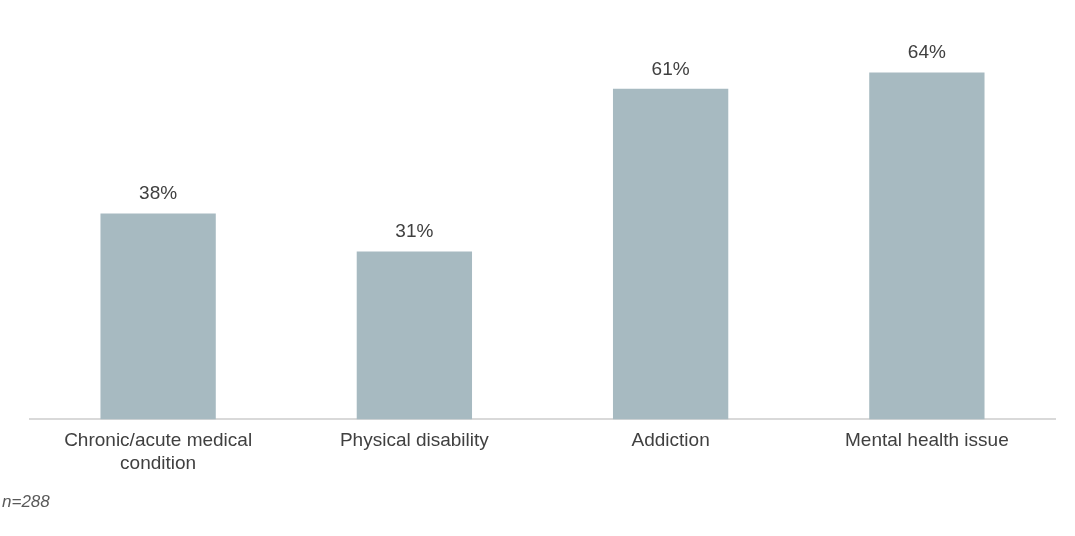 The image size is (1075, 536). Describe the element at coordinates (158, 193) in the screenshot. I see `data-label: 38%` at that location.